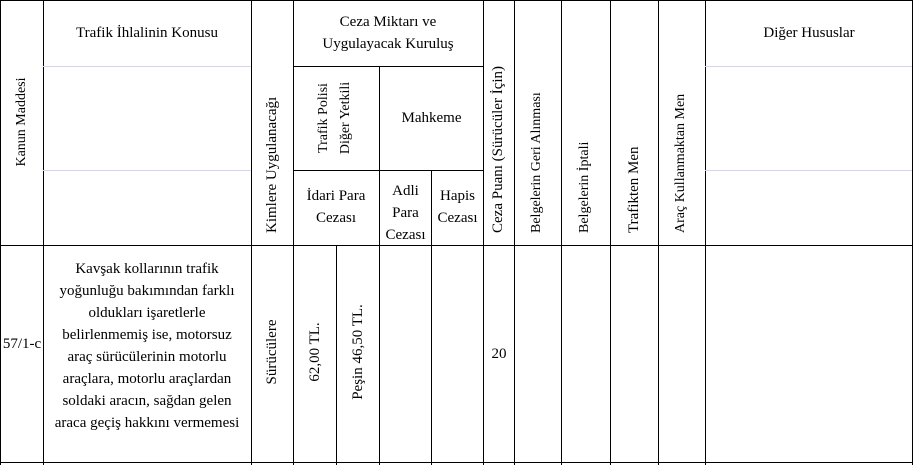 This screenshot has width=913, height=465. I want to click on header-kanun-maddesi: Kanun Maddesi, so click(21, 122).